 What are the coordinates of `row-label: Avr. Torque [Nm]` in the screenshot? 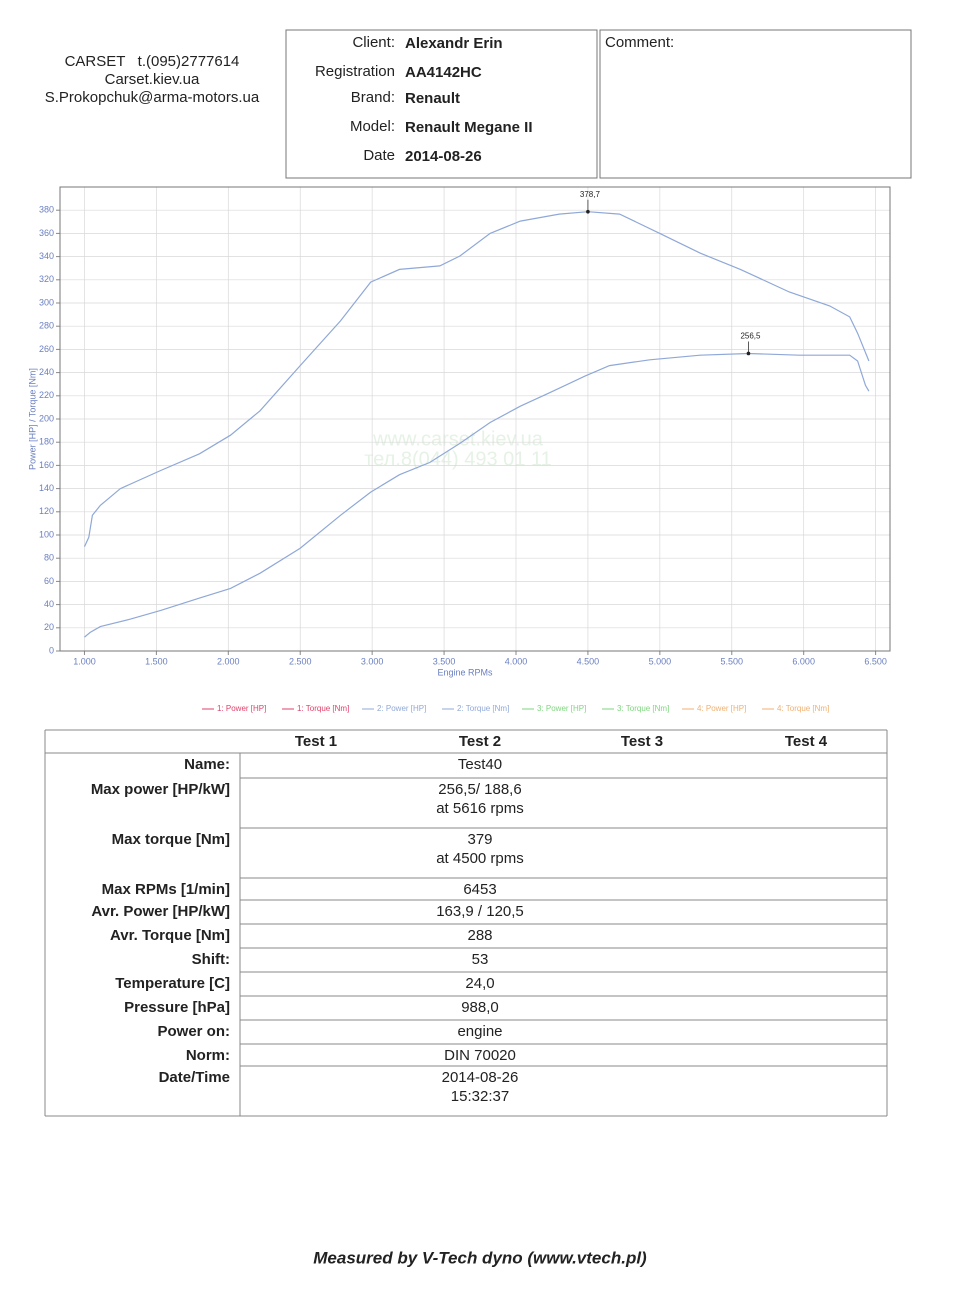 It's located at (170, 935).